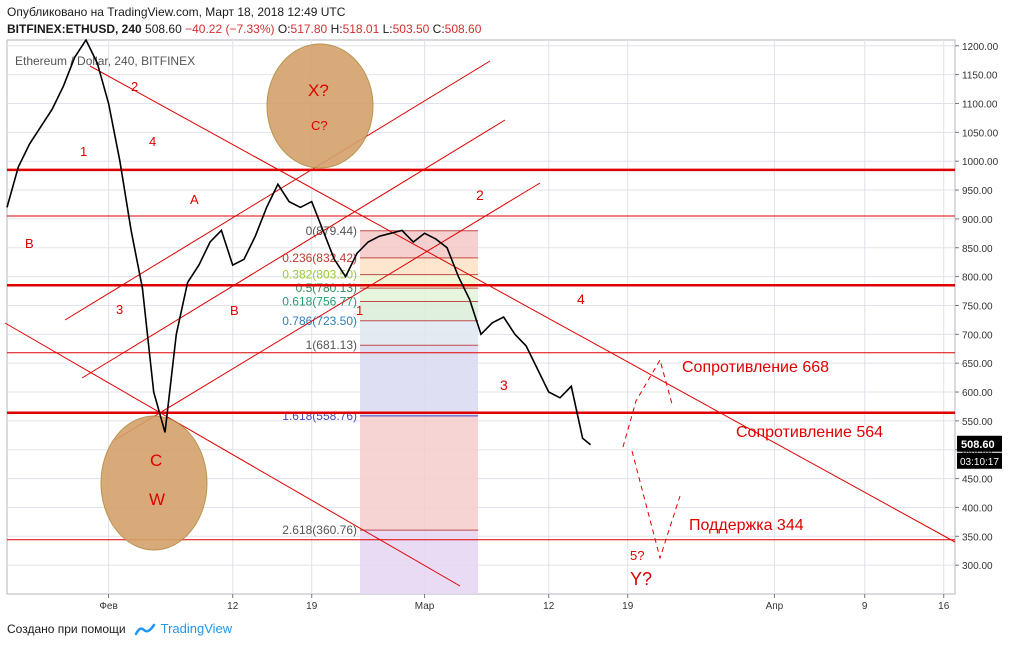  What do you see at coordinates (746, 525) in the screenshot?
I see `annotation-2: Поддержка 344` at bounding box center [746, 525].